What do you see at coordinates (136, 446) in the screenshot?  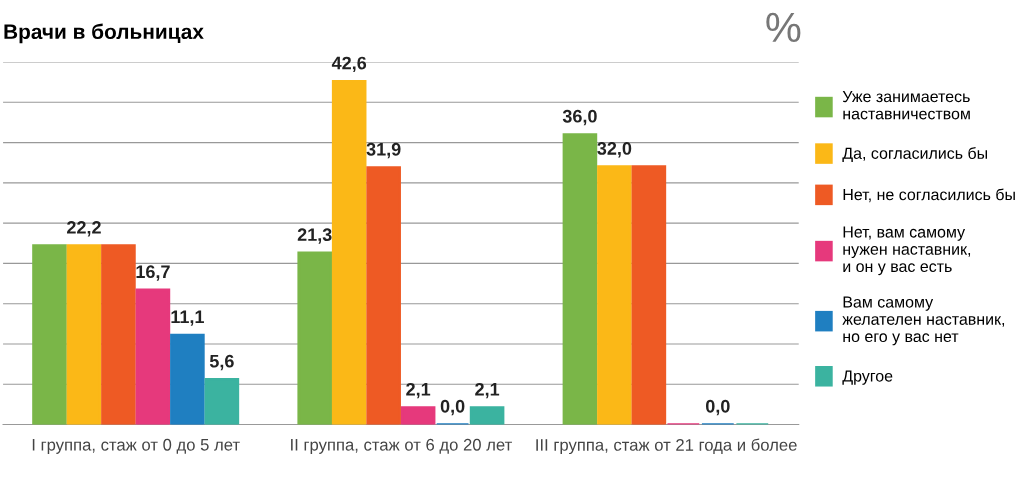 I see `x-tick-label: I группа, стаж от 0 до 5 лет` at bounding box center [136, 446].